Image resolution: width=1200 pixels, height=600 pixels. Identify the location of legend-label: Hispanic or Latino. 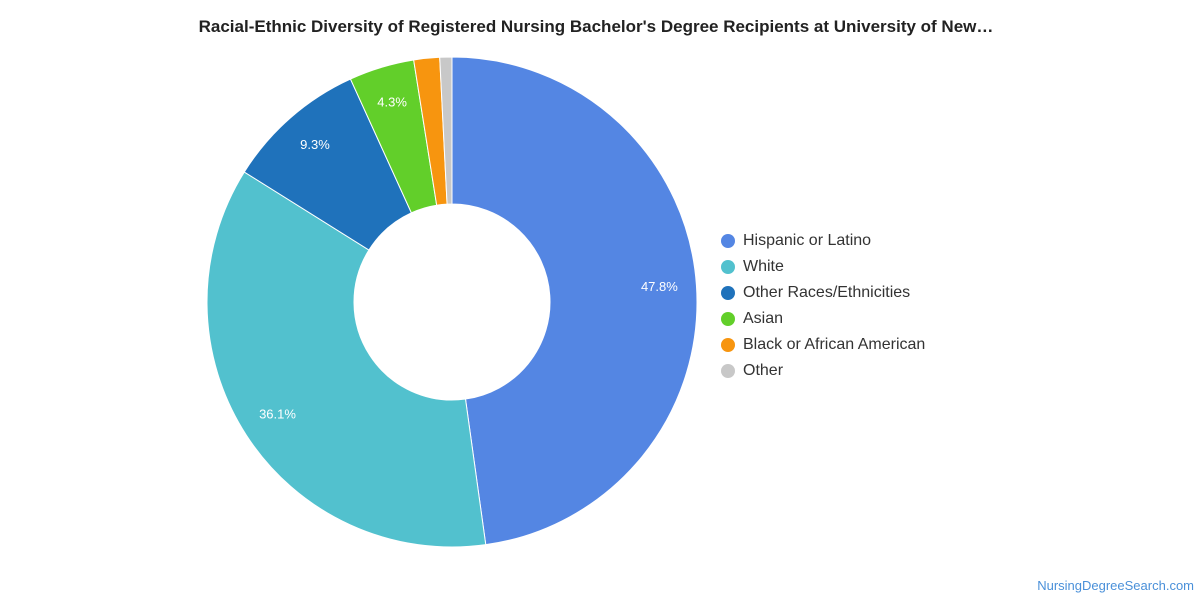
(807, 240).